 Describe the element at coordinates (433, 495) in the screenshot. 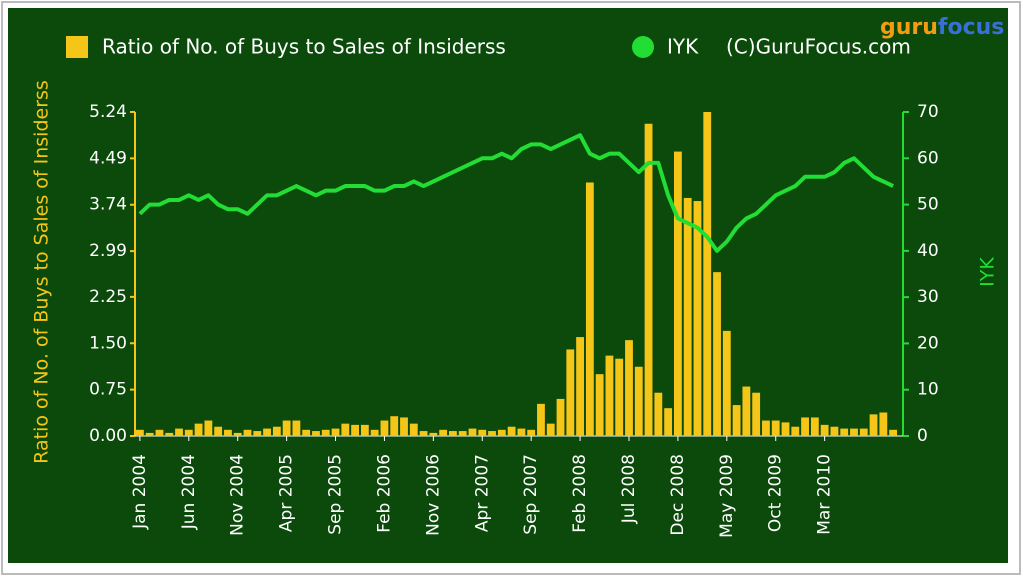

I see `x-tick-label: Nov 2006` at that location.